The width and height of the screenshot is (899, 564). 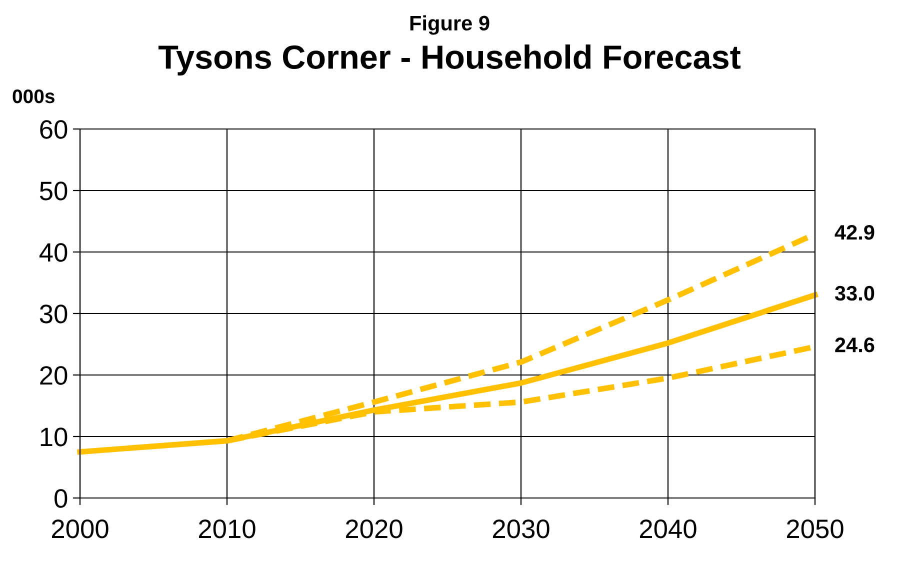 I want to click on chart-title: Tysons Corner - Household Forecast, so click(x=449, y=60).